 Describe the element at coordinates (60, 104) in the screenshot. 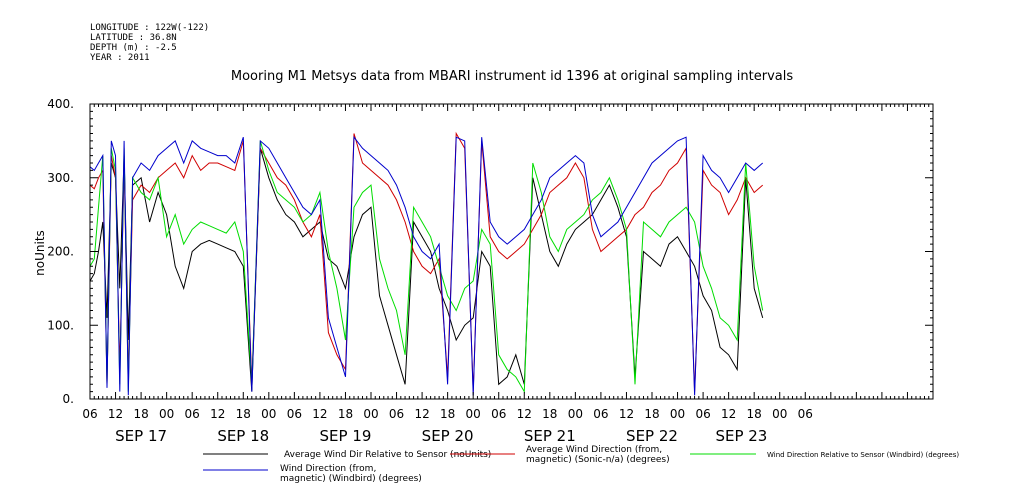

I see `y-tick-label: 400.` at that location.